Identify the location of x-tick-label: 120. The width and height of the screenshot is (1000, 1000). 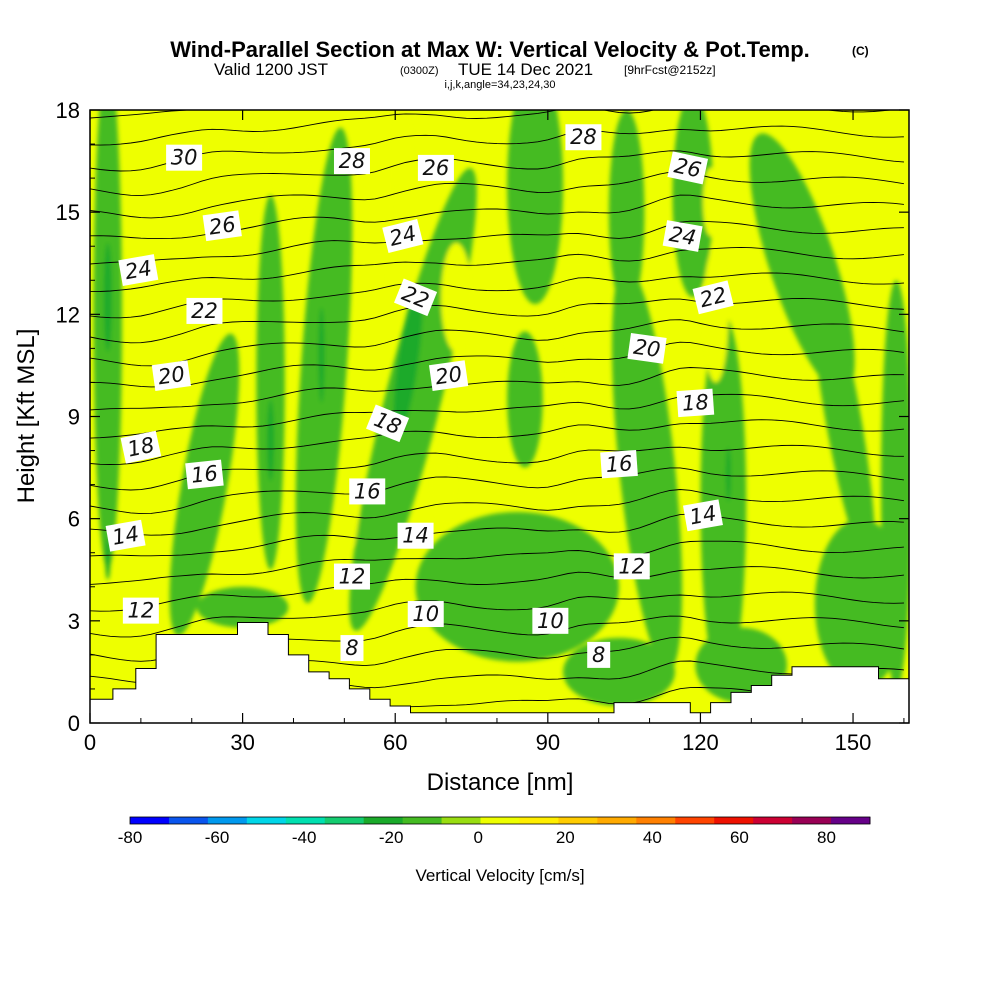
(700, 742).